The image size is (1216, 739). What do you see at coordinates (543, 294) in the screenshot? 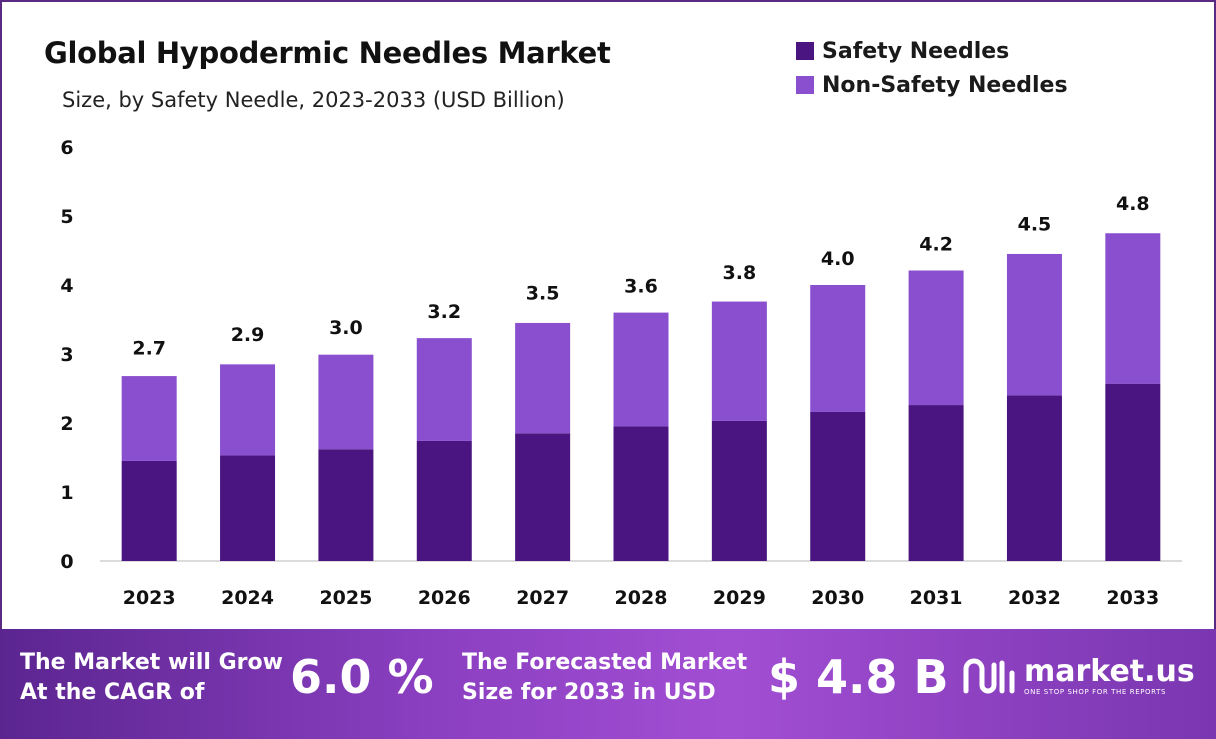
I see `bar-total-label: 3.5` at bounding box center [543, 294].